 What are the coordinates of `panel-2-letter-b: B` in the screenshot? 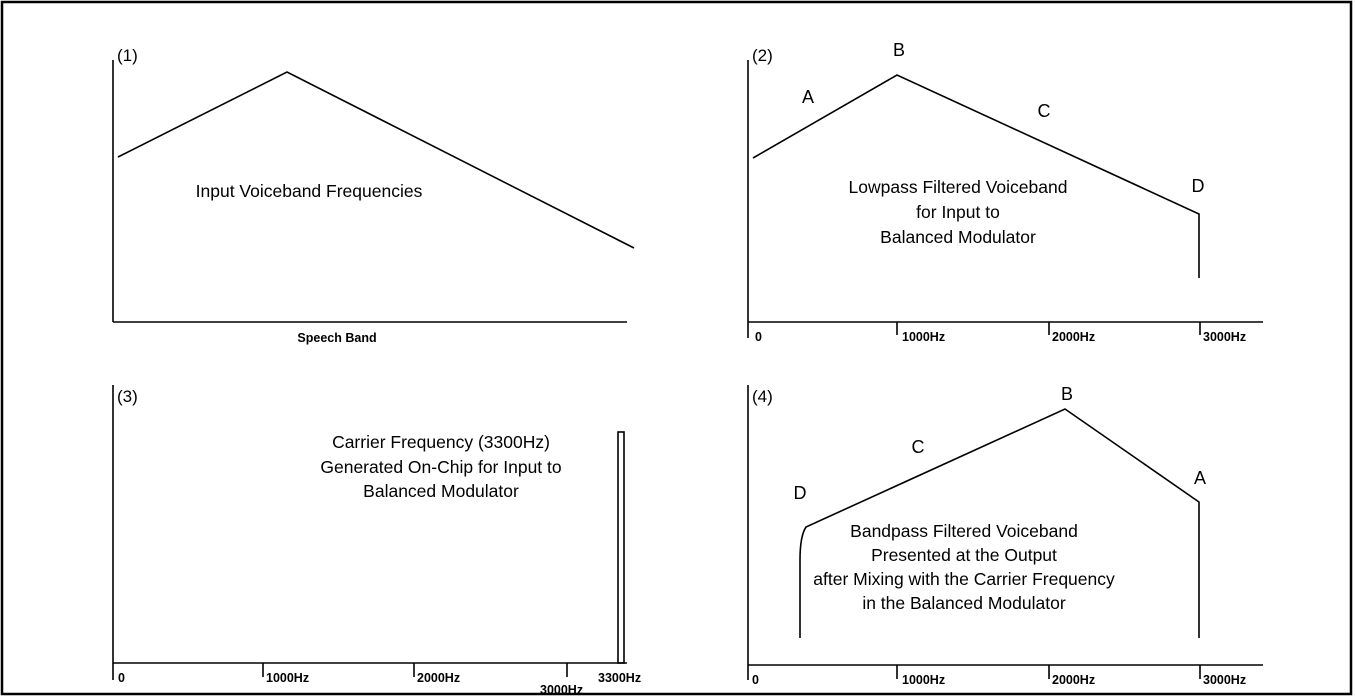 It's located at (899, 50).